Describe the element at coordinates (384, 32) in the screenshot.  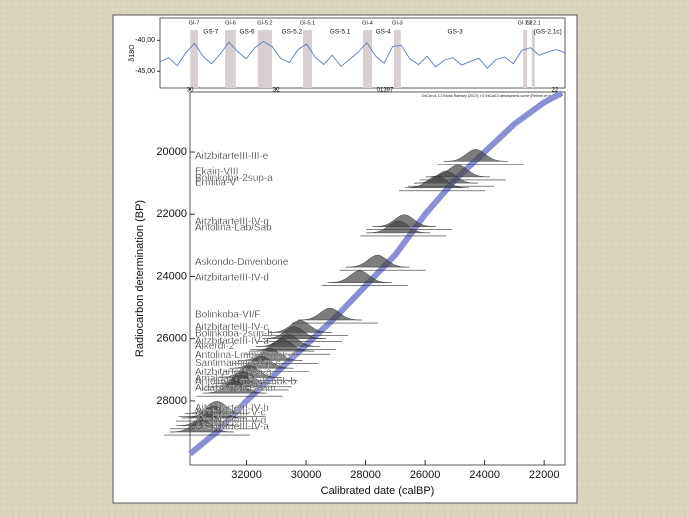
I see `stadial-label: GS-4` at that location.